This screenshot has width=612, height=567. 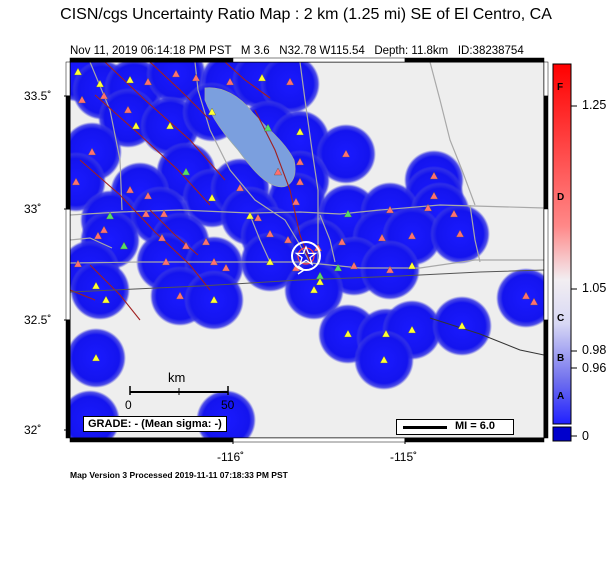 What do you see at coordinates (307, 281) in the screenshot?
I see `border-line` at bounding box center [307, 281].